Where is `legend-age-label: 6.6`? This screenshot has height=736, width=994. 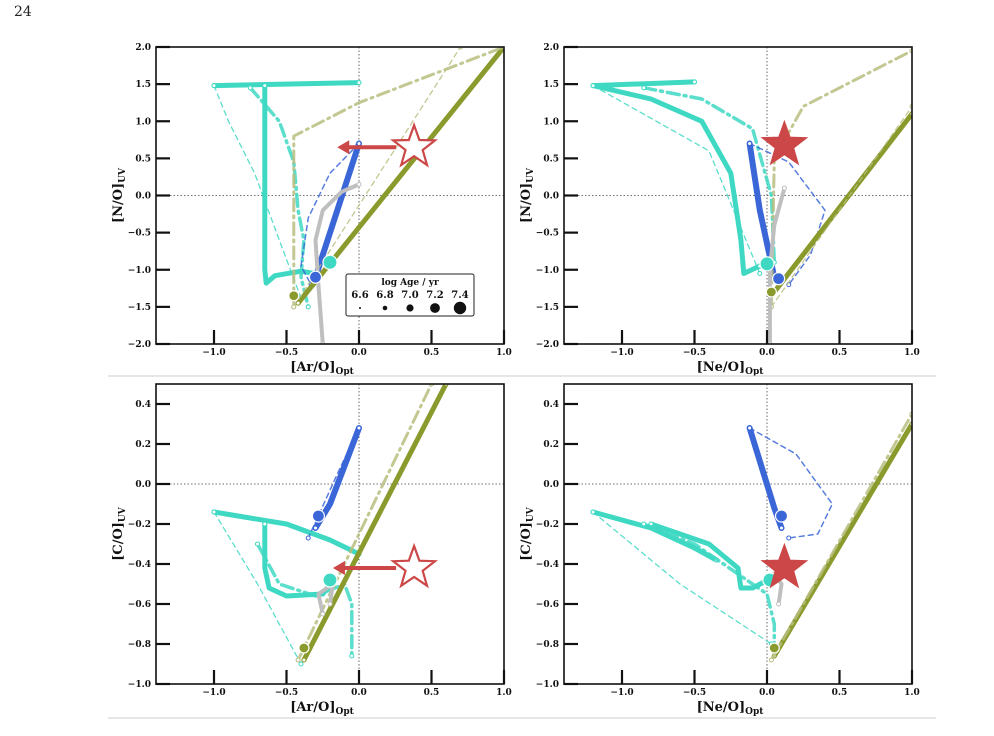
legend-age-label: 6.6 is located at coordinates (359, 295).